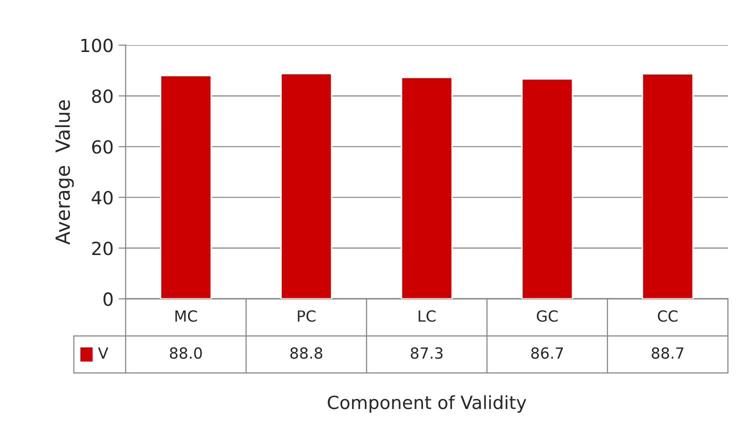  Describe the element at coordinates (427, 316) in the screenshot. I see `x-tick-label: LC` at that location.